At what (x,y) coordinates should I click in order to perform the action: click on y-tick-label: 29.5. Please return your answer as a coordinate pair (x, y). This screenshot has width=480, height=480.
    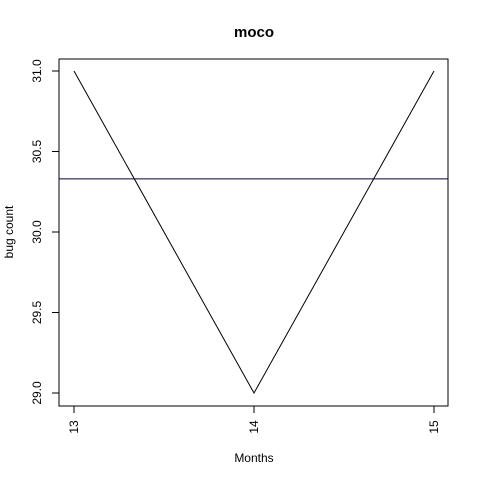
    Looking at the image, I should click on (37, 312).